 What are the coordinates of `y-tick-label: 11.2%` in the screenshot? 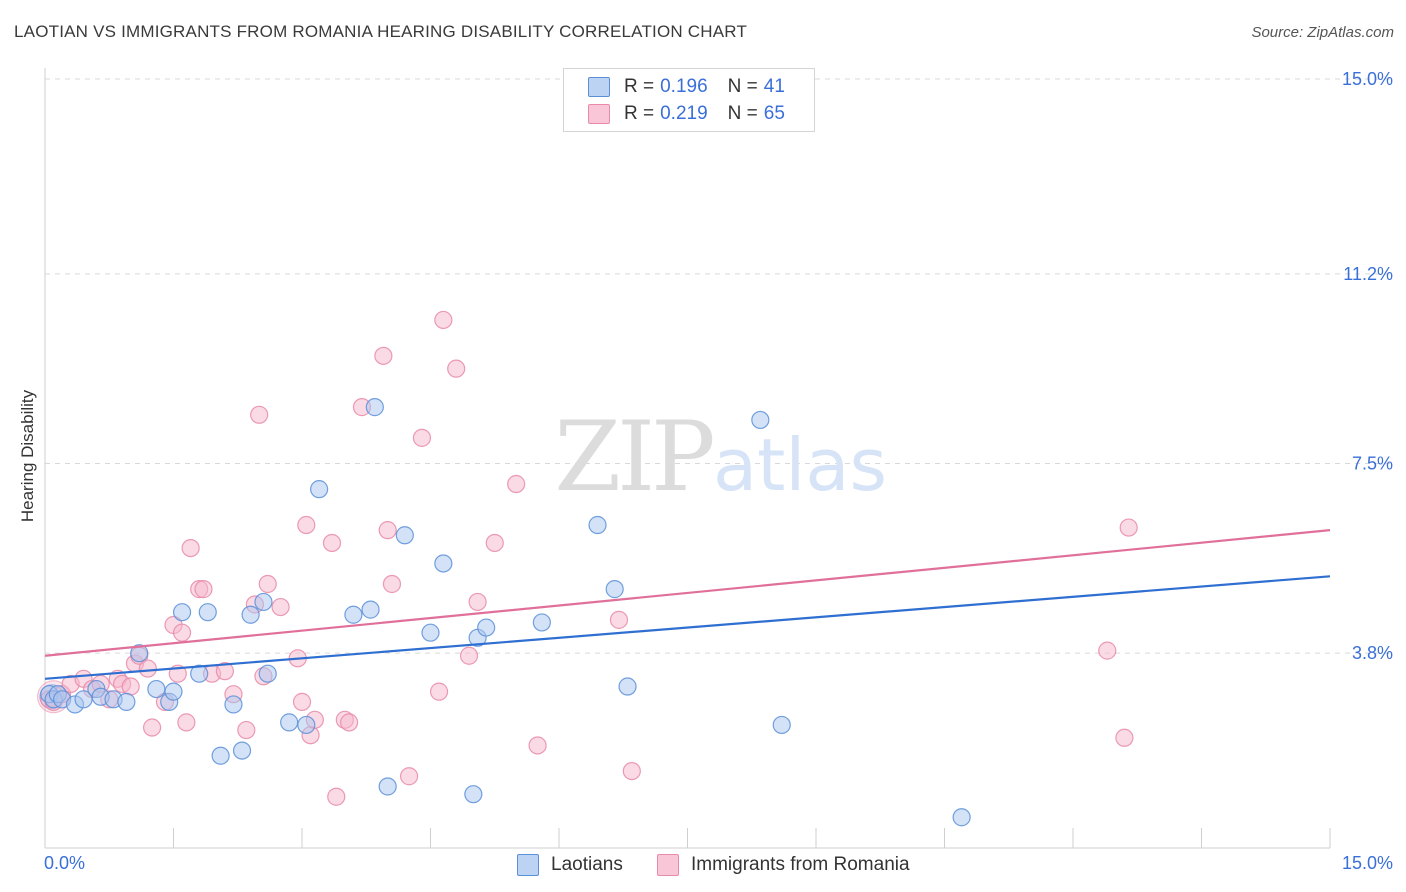 It's located at (1368, 274).